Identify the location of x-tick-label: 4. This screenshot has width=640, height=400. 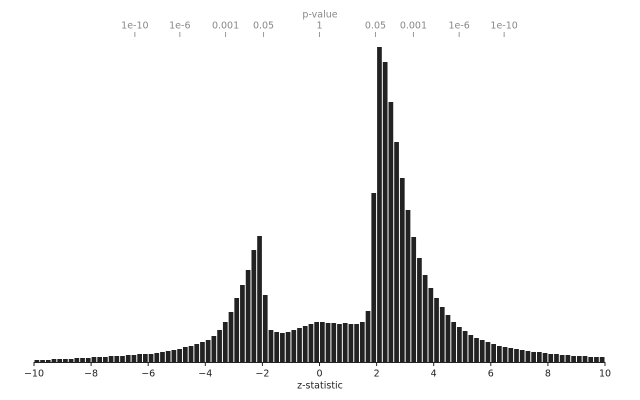
(434, 374).